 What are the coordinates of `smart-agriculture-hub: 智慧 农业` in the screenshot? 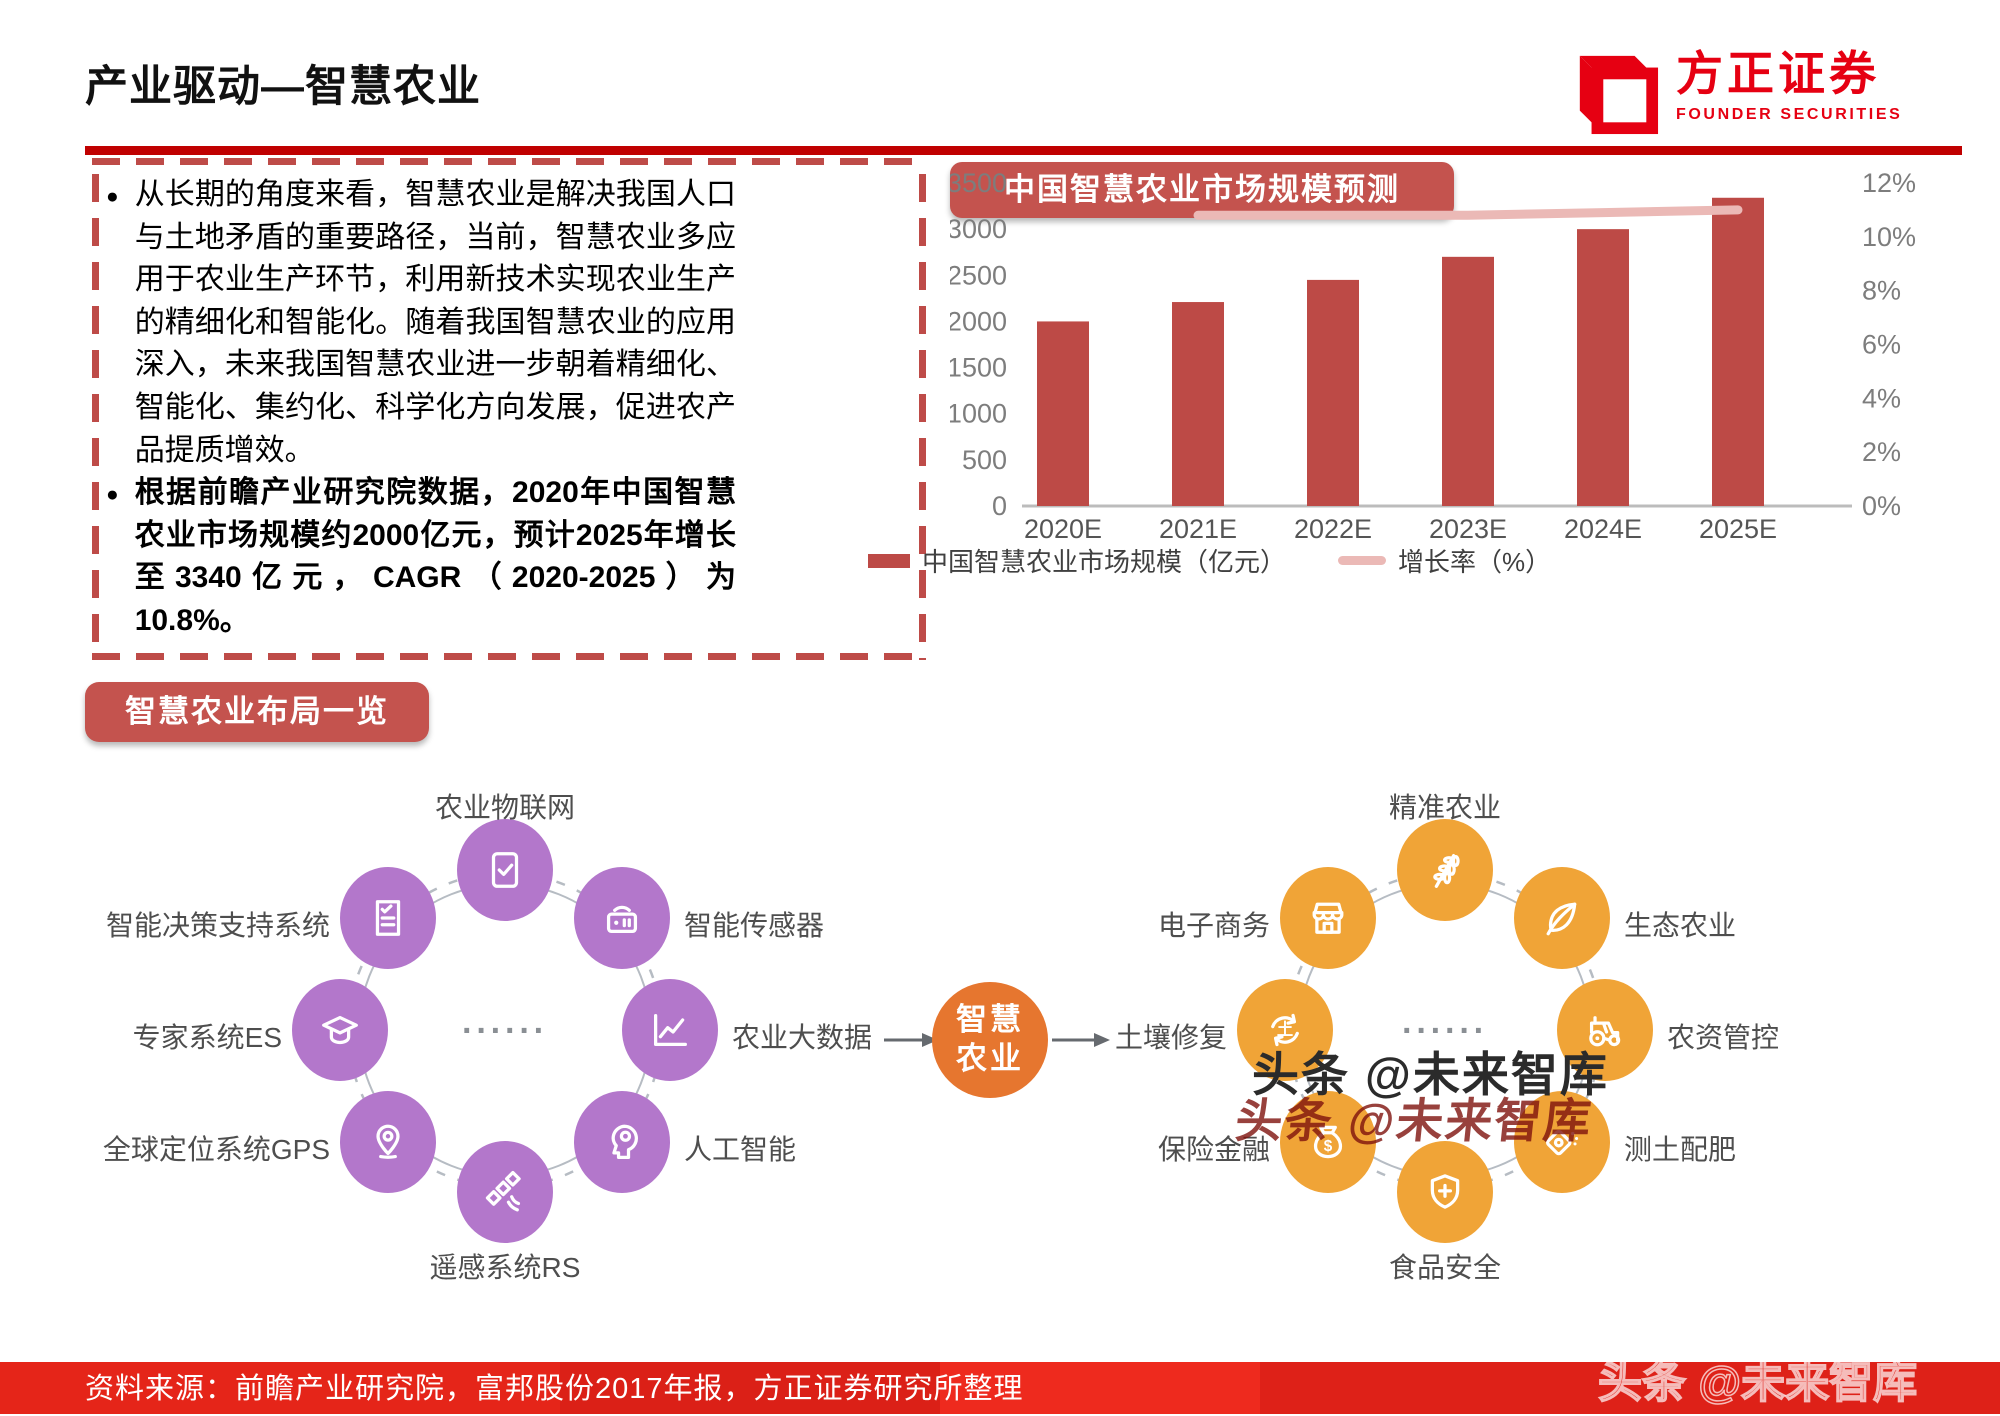 It's located at (990, 1040).